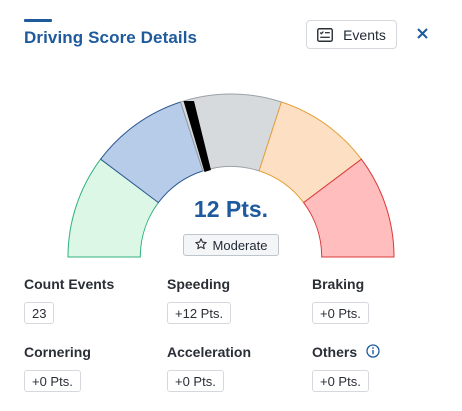 The width and height of the screenshot is (462, 411). I want to click on acceleration-label: Acceleration, so click(209, 352).